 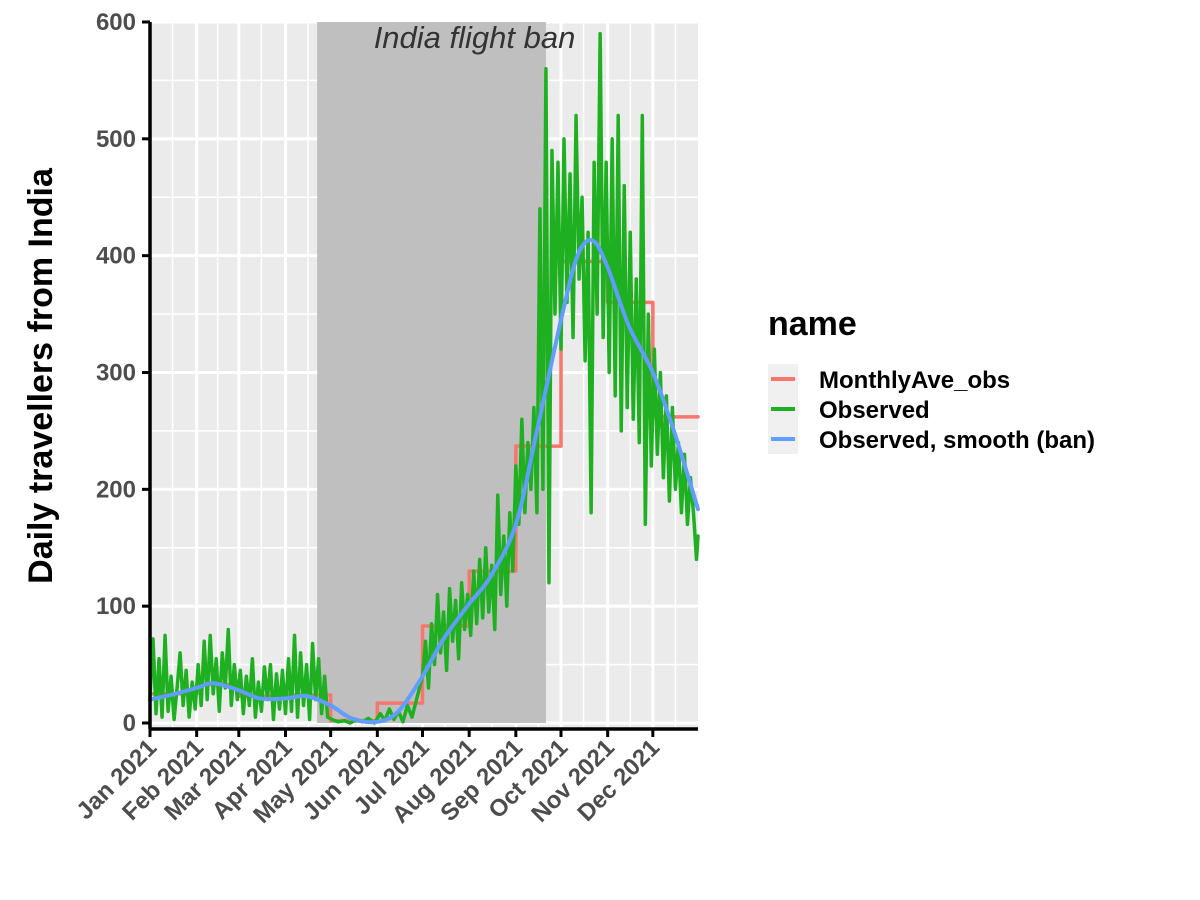 What do you see at coordinates (116, 22) in the screenshot?
I see `y-tick-label: 600` at bounding box center [116, 22].